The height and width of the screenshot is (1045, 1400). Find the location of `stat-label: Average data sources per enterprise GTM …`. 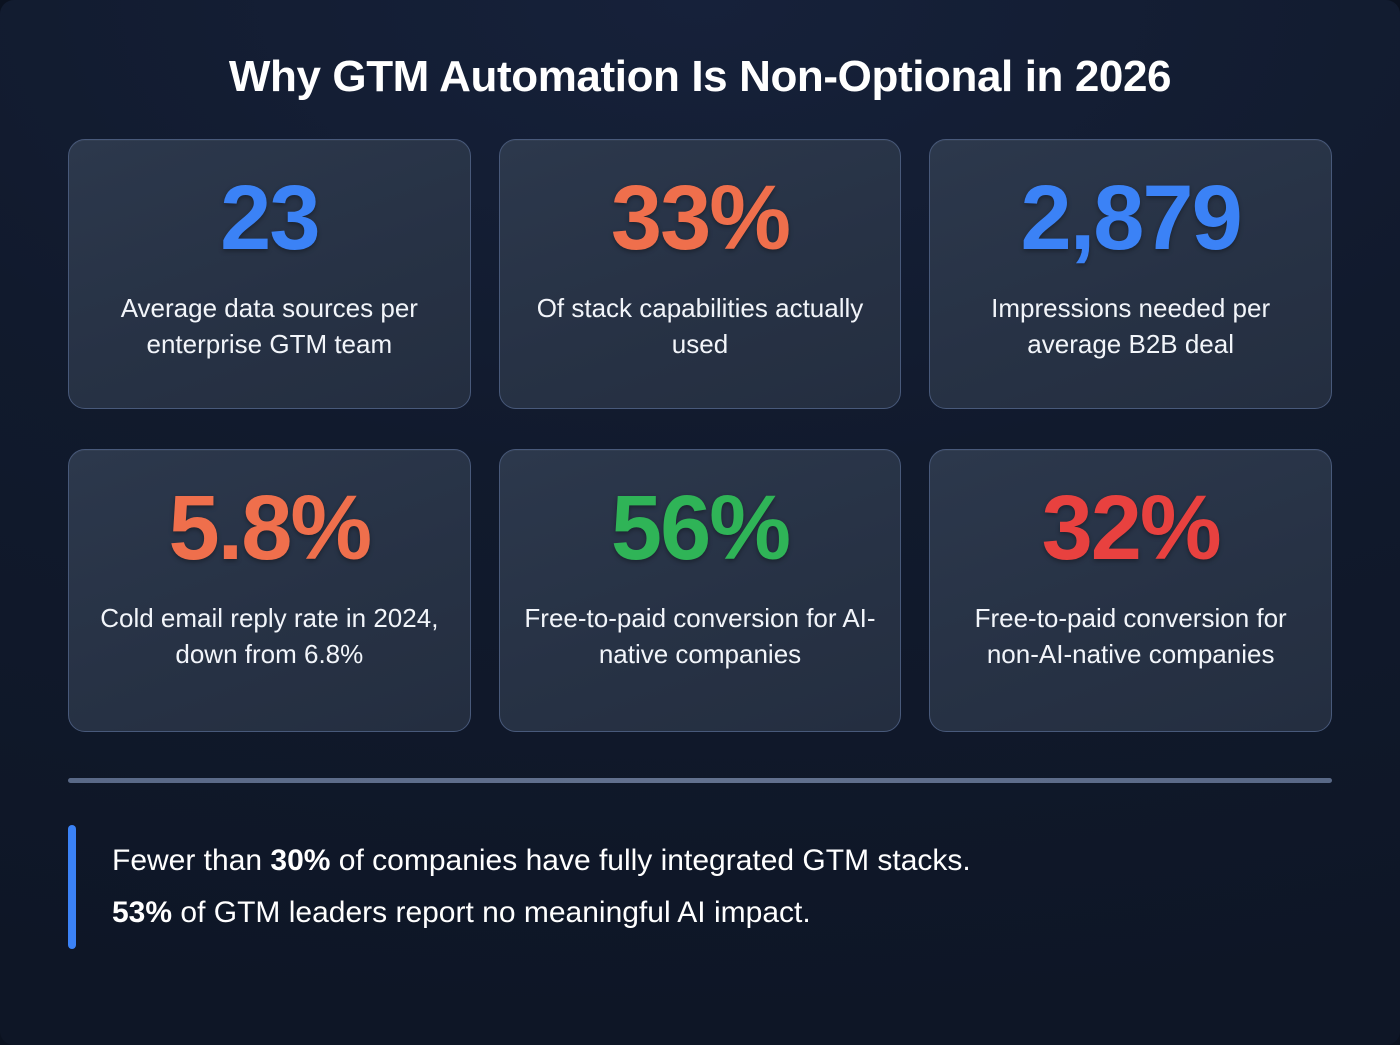

stat-label: Average data sources per enterprise GTM … is located at coordinates (269, 325).